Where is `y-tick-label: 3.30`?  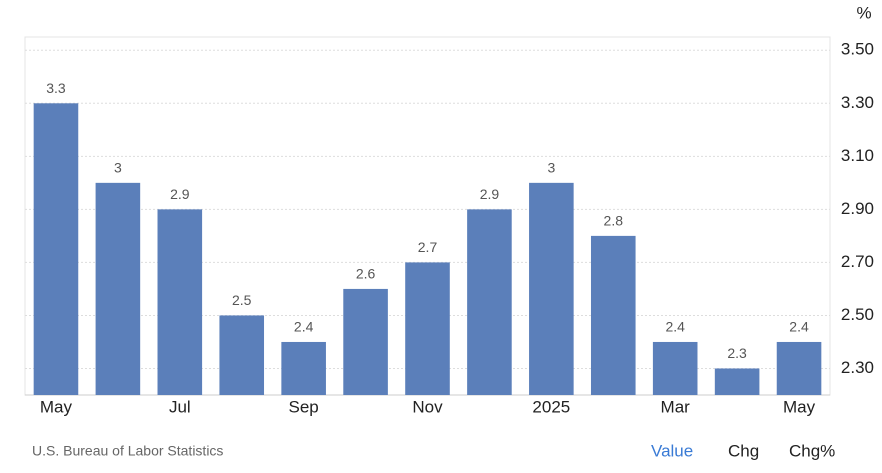 y-tick-label: 3.30 is located at coordinates (857, 102).